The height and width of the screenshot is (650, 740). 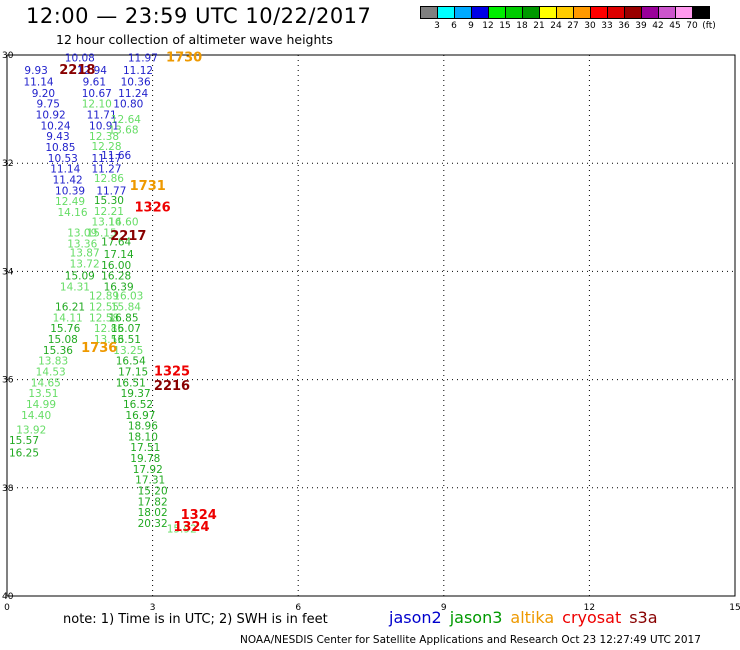 What do you see at coordinates (39, 83) in the screenshot?
I see `wave-height-value: 11.14` at bounding box center [39, 83].